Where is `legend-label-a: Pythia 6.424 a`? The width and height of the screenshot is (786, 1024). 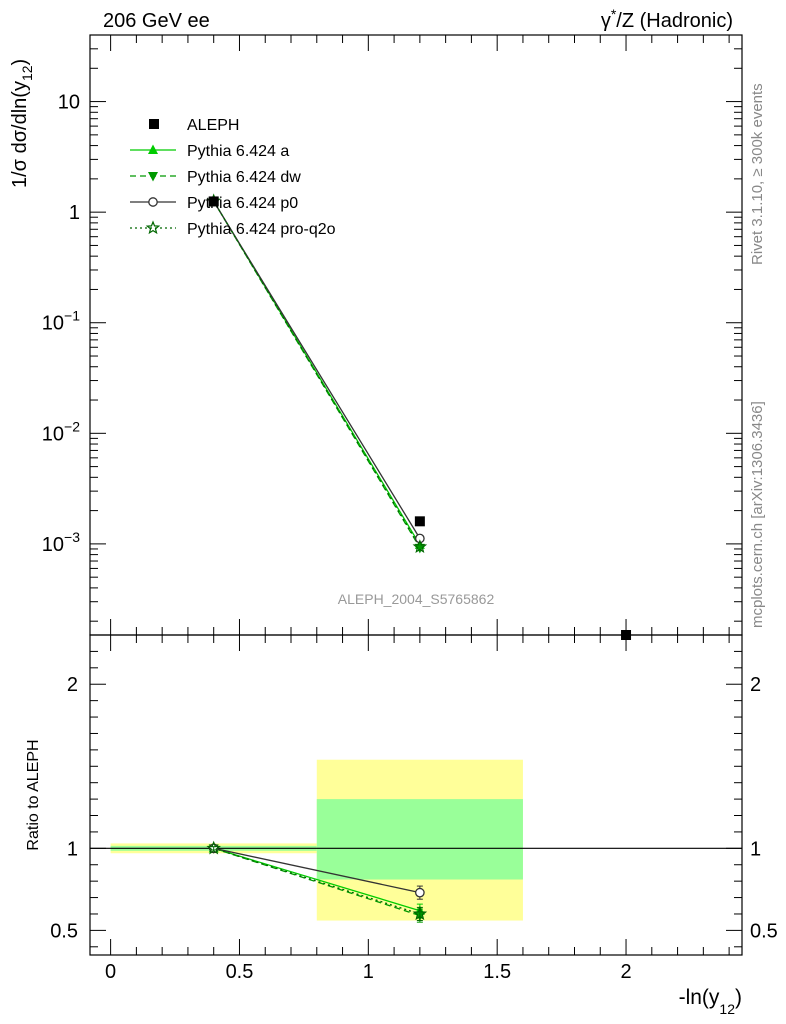
legend-label-a: Pythia 6.424 a is located at coordinates (238, 151).